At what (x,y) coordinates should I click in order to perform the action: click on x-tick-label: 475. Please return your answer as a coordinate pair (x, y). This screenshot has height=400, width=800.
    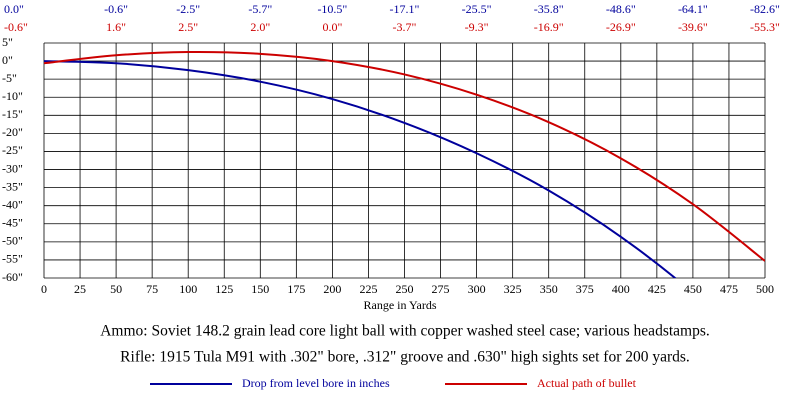
    Looking at the image, I should click on (729, 289).